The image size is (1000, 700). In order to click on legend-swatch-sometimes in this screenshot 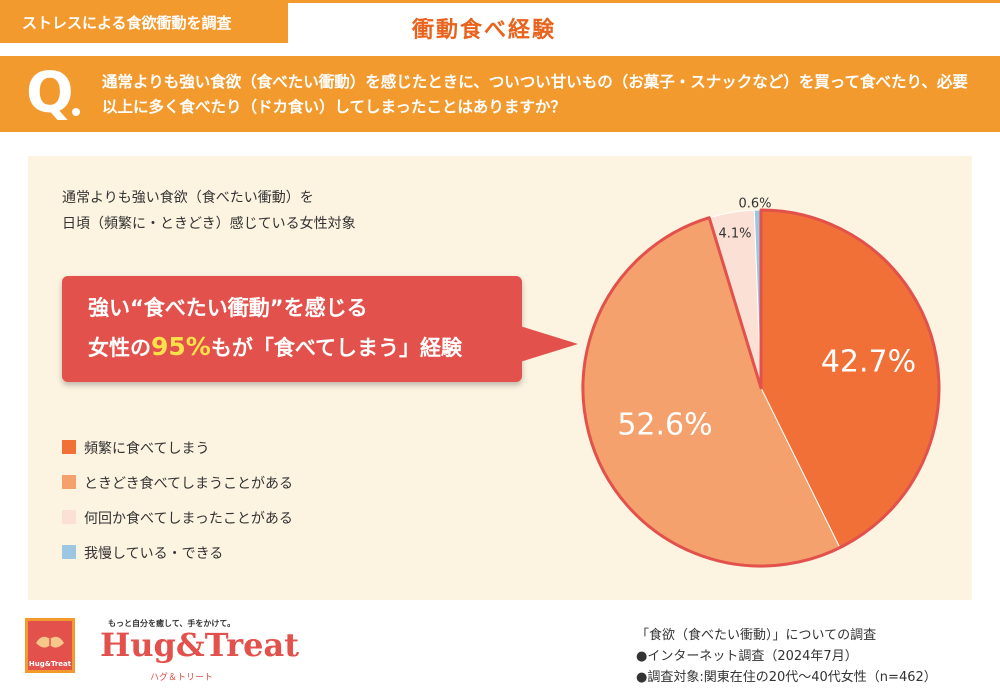, I will do `click(69, 482)`.